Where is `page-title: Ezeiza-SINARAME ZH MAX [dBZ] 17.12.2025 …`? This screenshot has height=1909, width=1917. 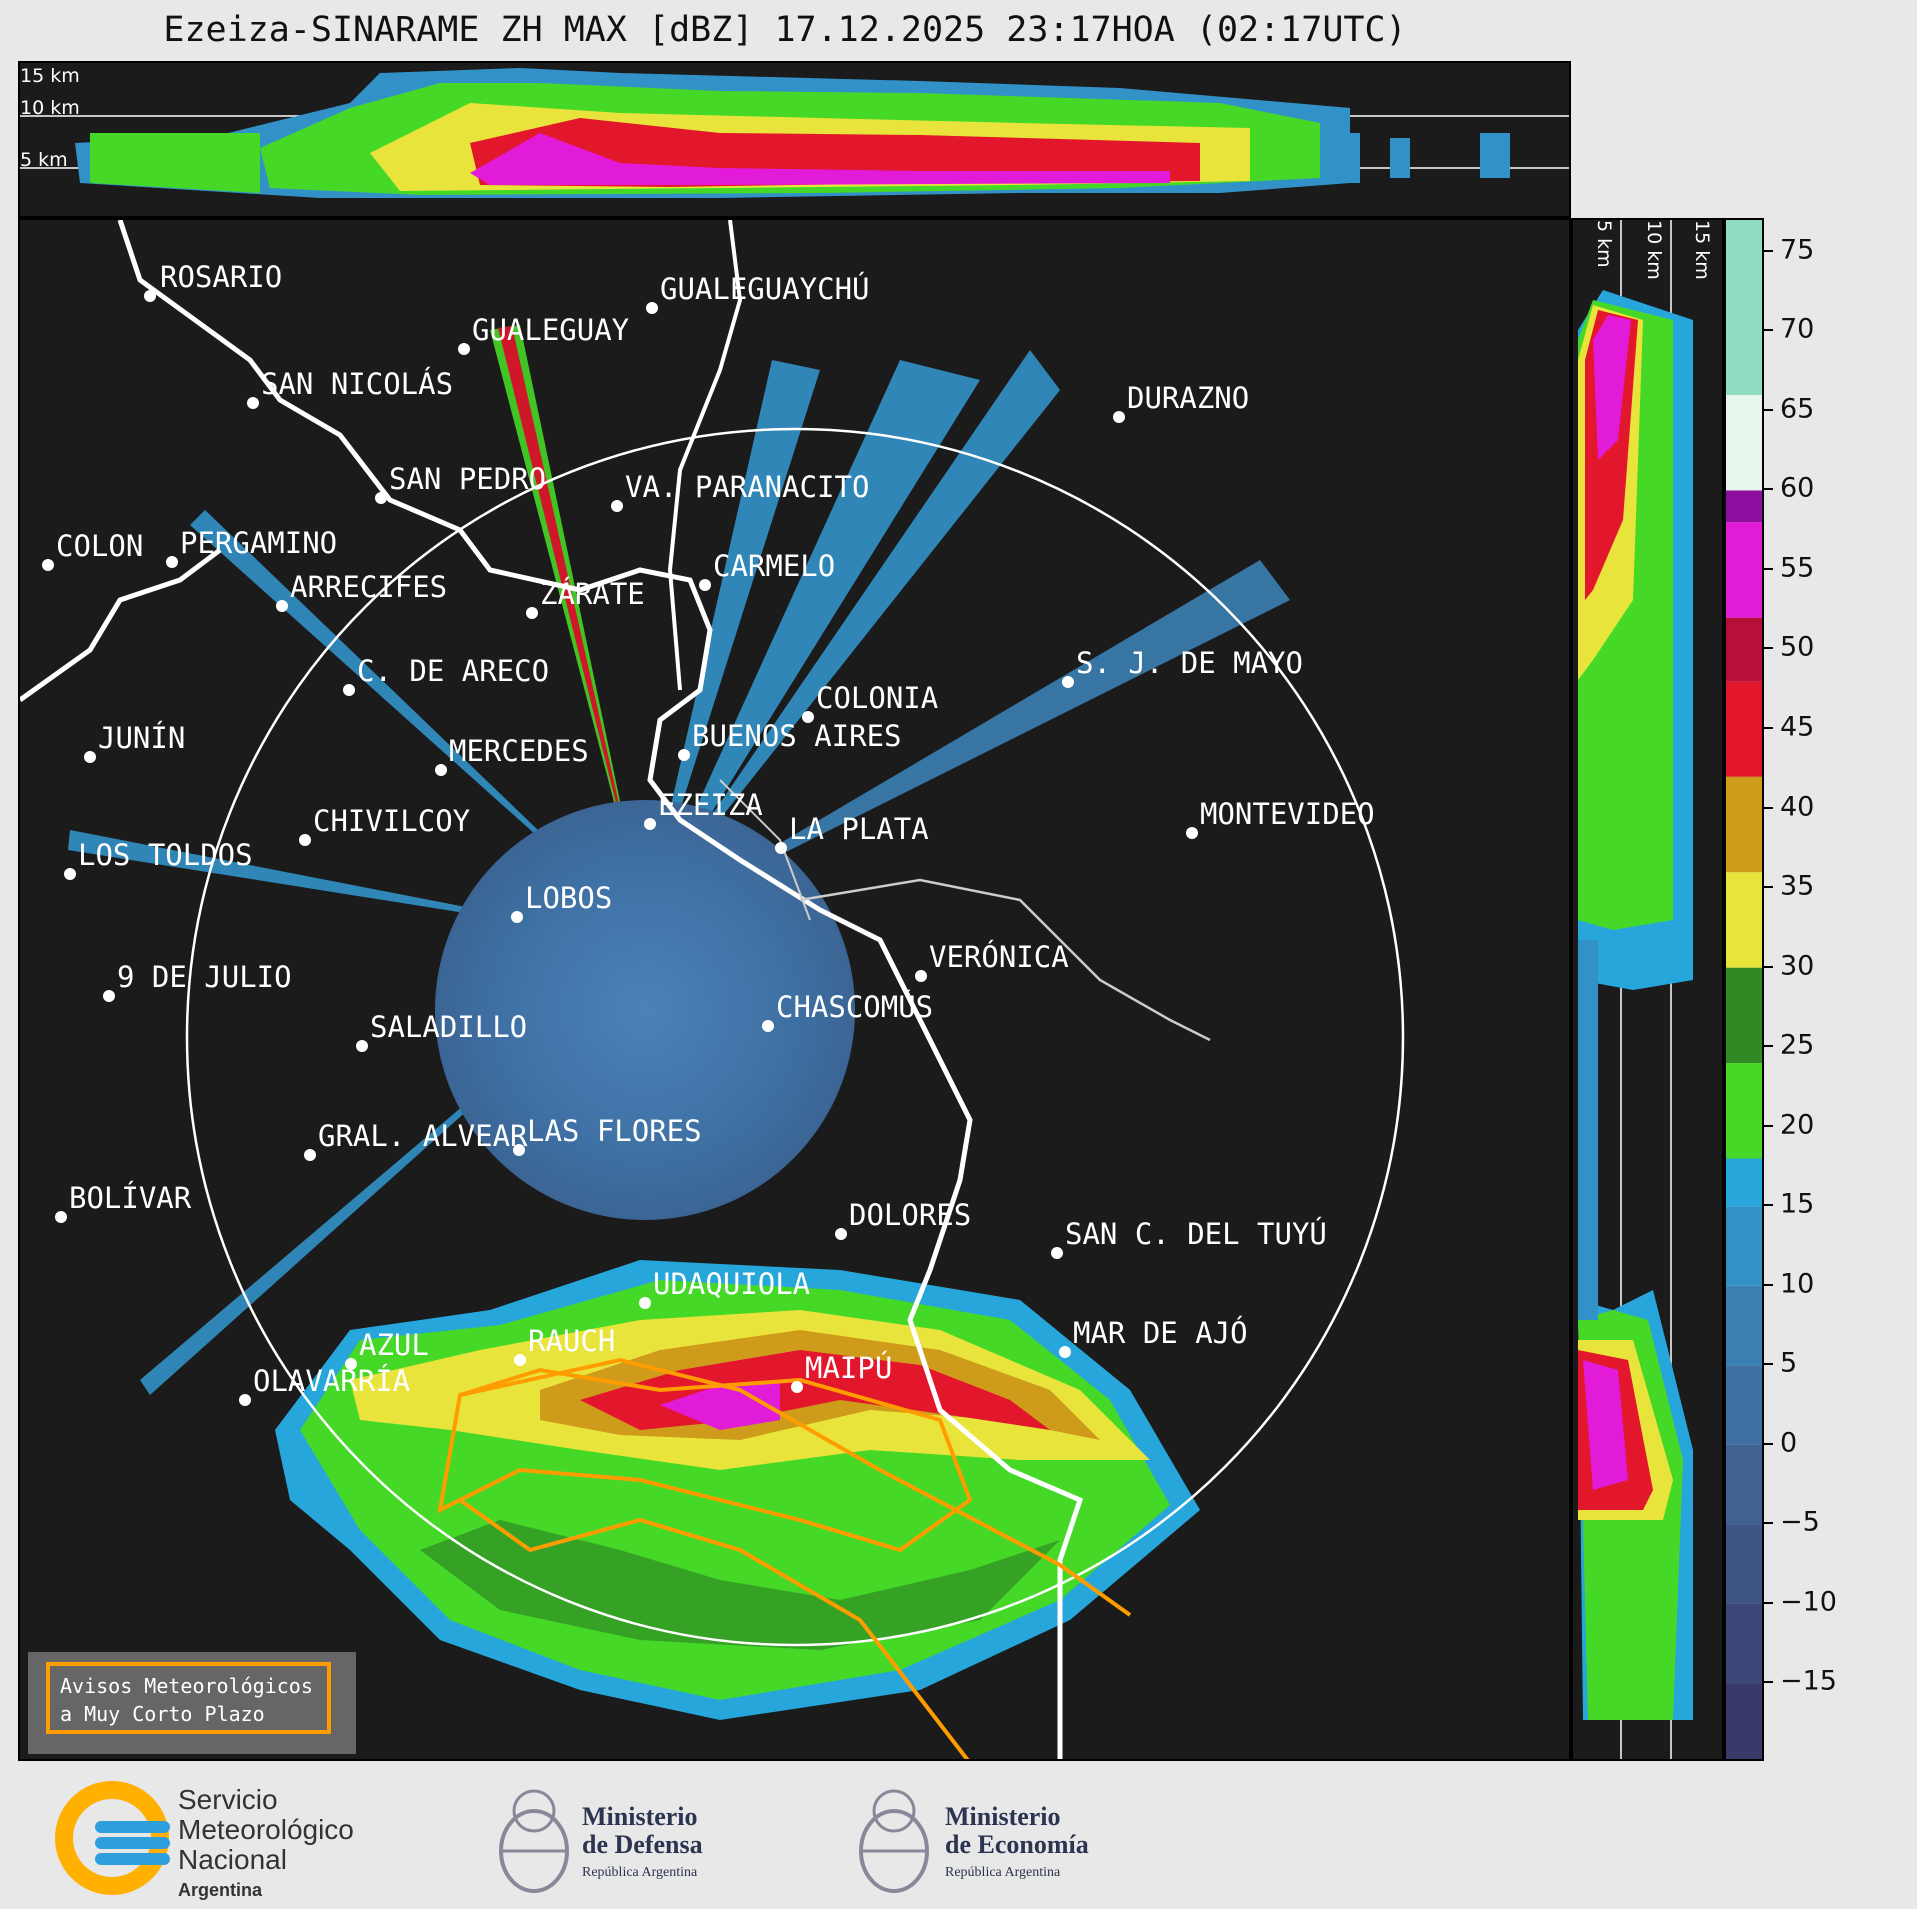 page-title: Ezeiza-SINARAME ZH MAX [dBZ] 17.12.2025 … is located at coordinates (785, 30).